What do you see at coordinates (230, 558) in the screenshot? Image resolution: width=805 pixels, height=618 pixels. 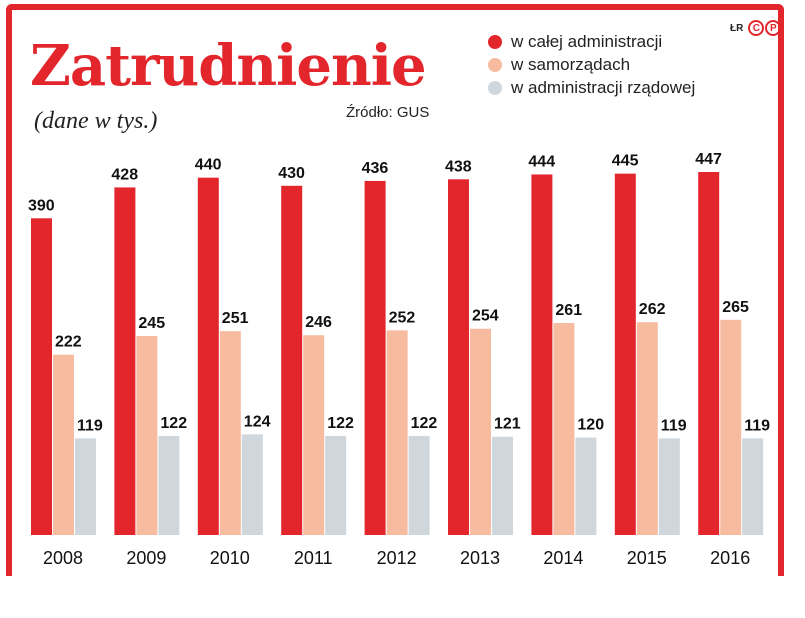 I see `x-tick-2010: 2010` at bounding box center [230, 558].